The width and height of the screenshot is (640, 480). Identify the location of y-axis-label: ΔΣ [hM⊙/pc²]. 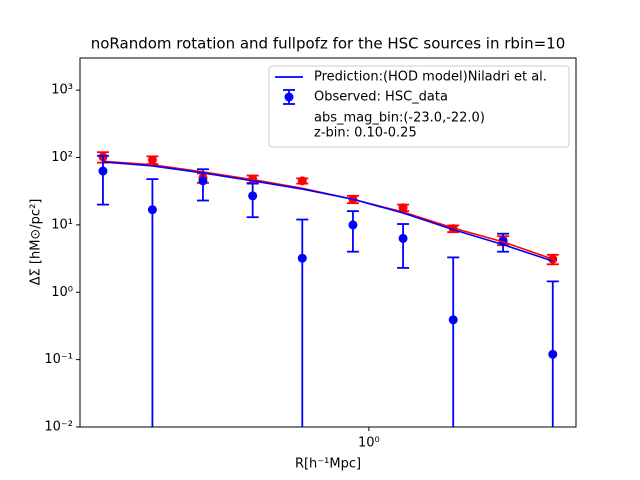
(36, 242).